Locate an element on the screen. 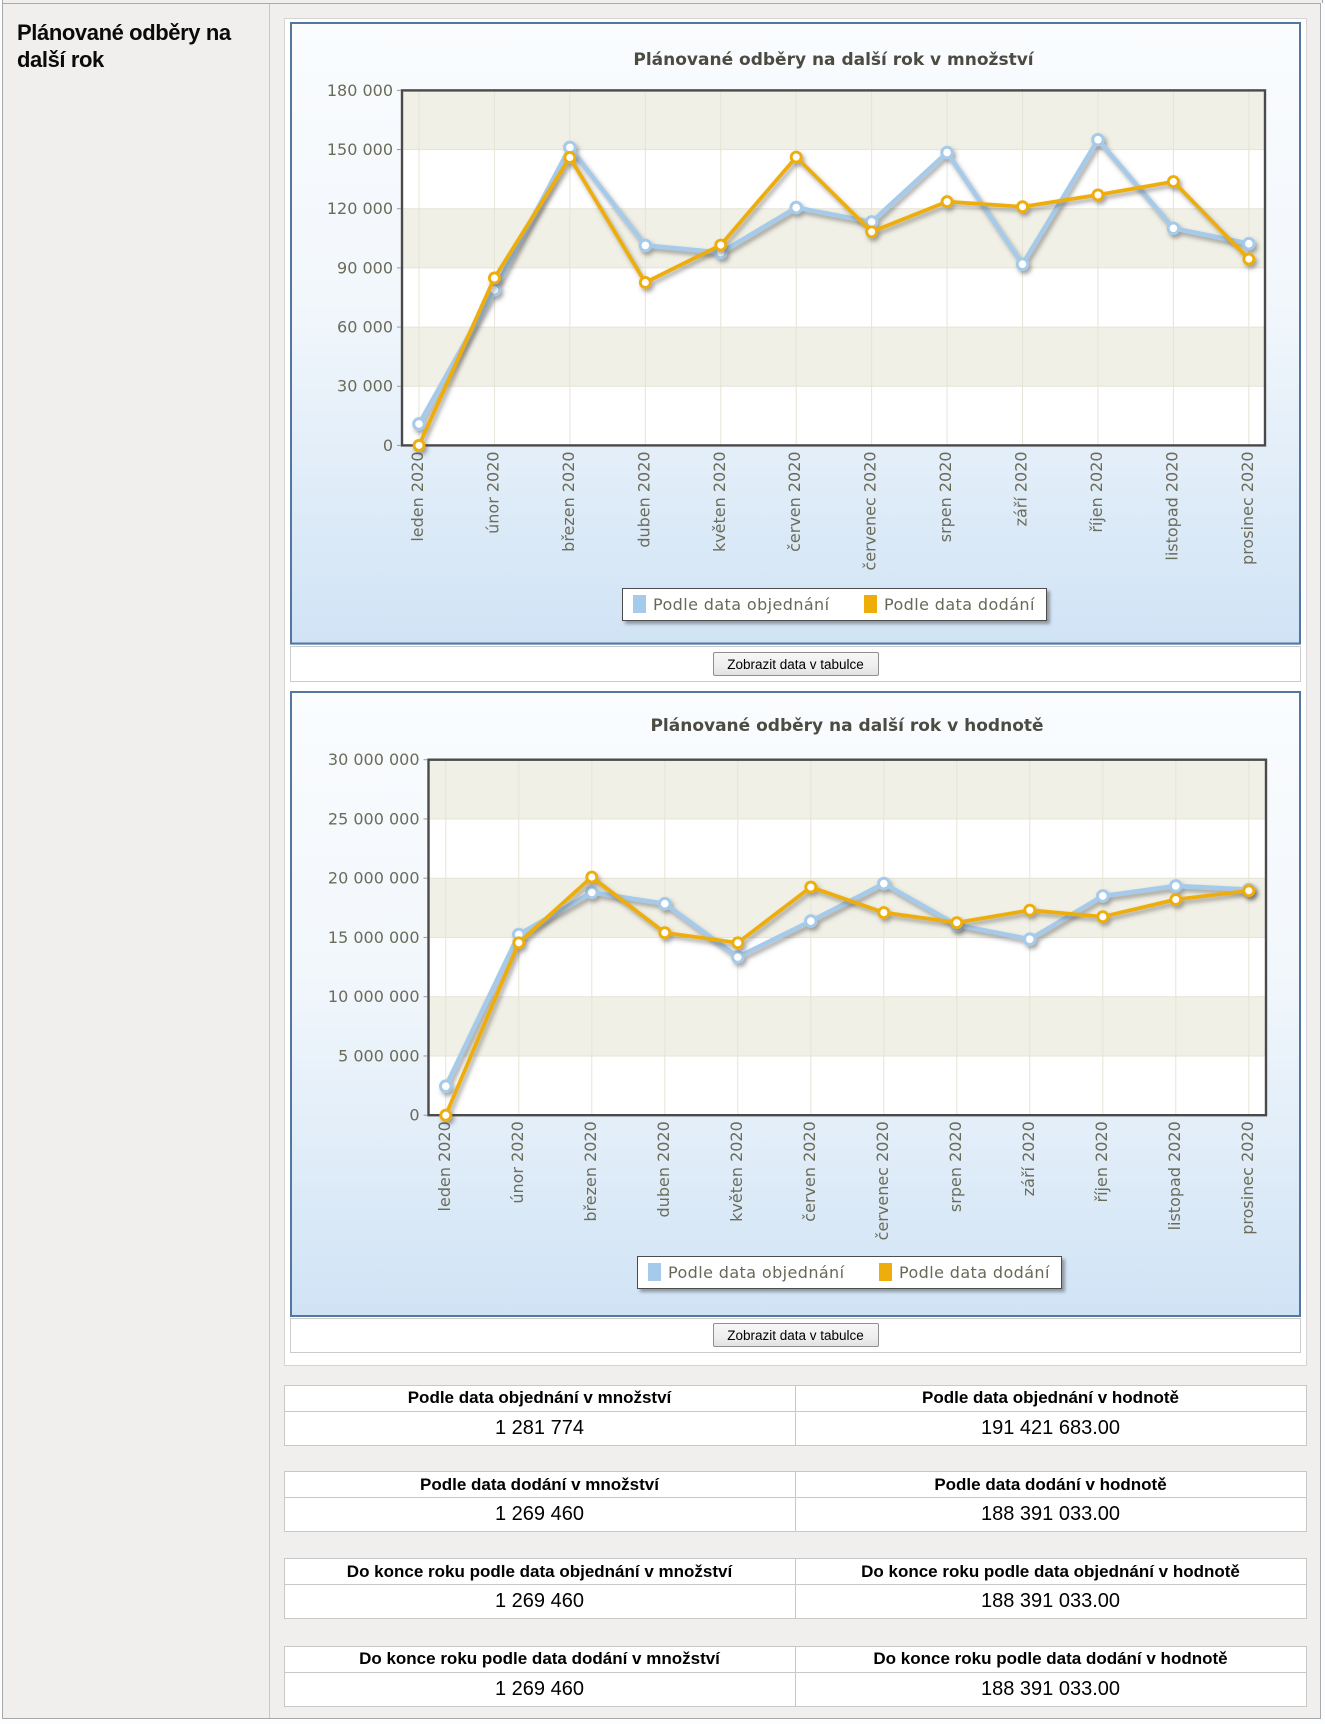 The image size is (1325, 1724). y-tick-label: 30 000 000 is located at coordinates (374, 759).